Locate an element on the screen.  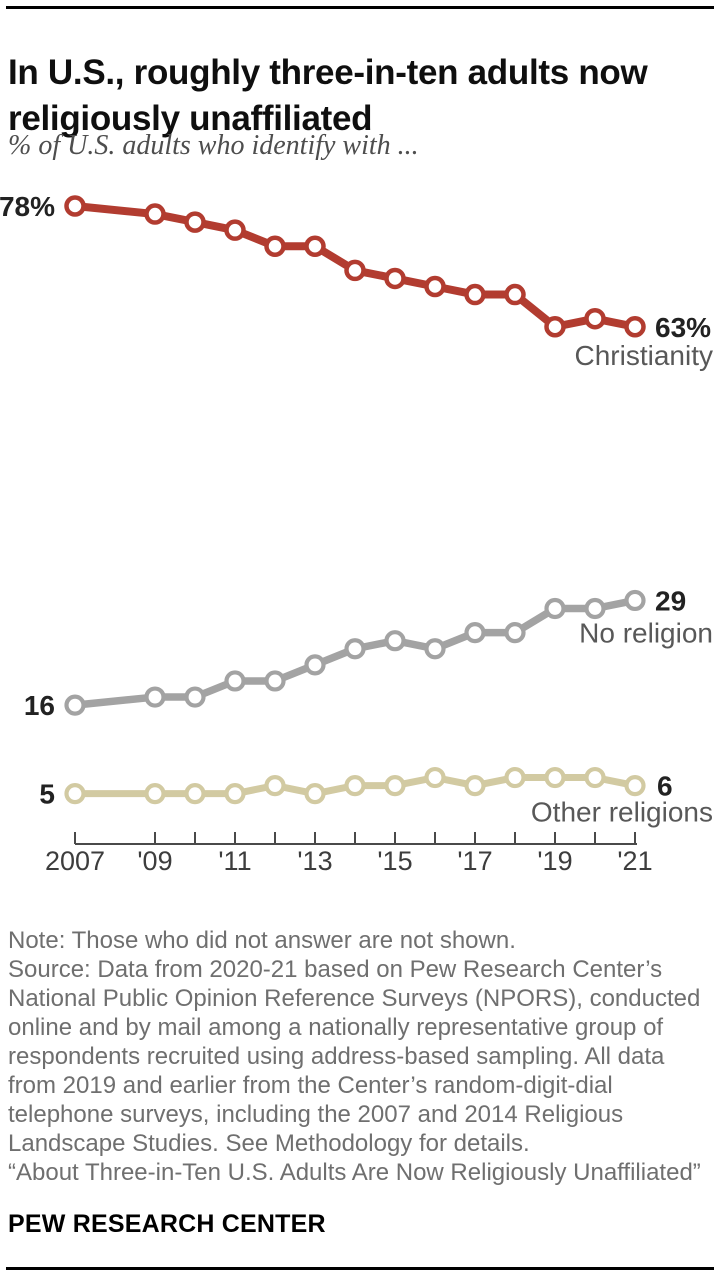
other-religions-start-value-label: 5 is located at coordinates (47, 794).